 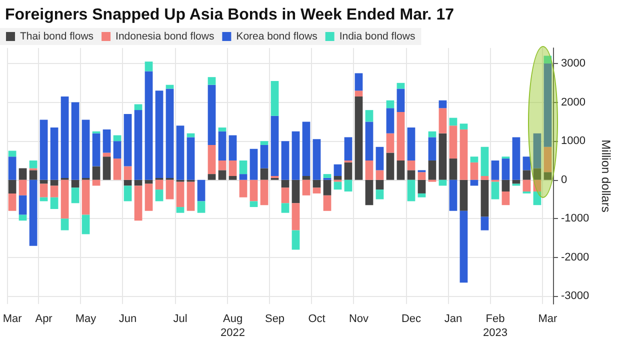 I want to click on legend-label: Thai bond flows, so click(x=57, y=36).